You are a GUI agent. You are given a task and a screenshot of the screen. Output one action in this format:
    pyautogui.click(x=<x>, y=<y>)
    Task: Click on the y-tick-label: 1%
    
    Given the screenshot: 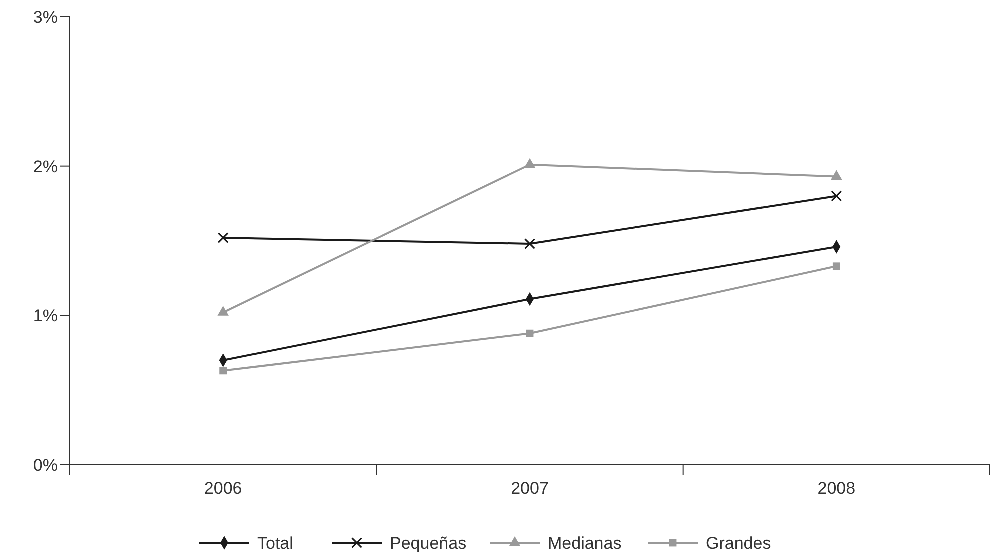 What is the action you would take?
    pyautogui.click(x=45, y=316)
    